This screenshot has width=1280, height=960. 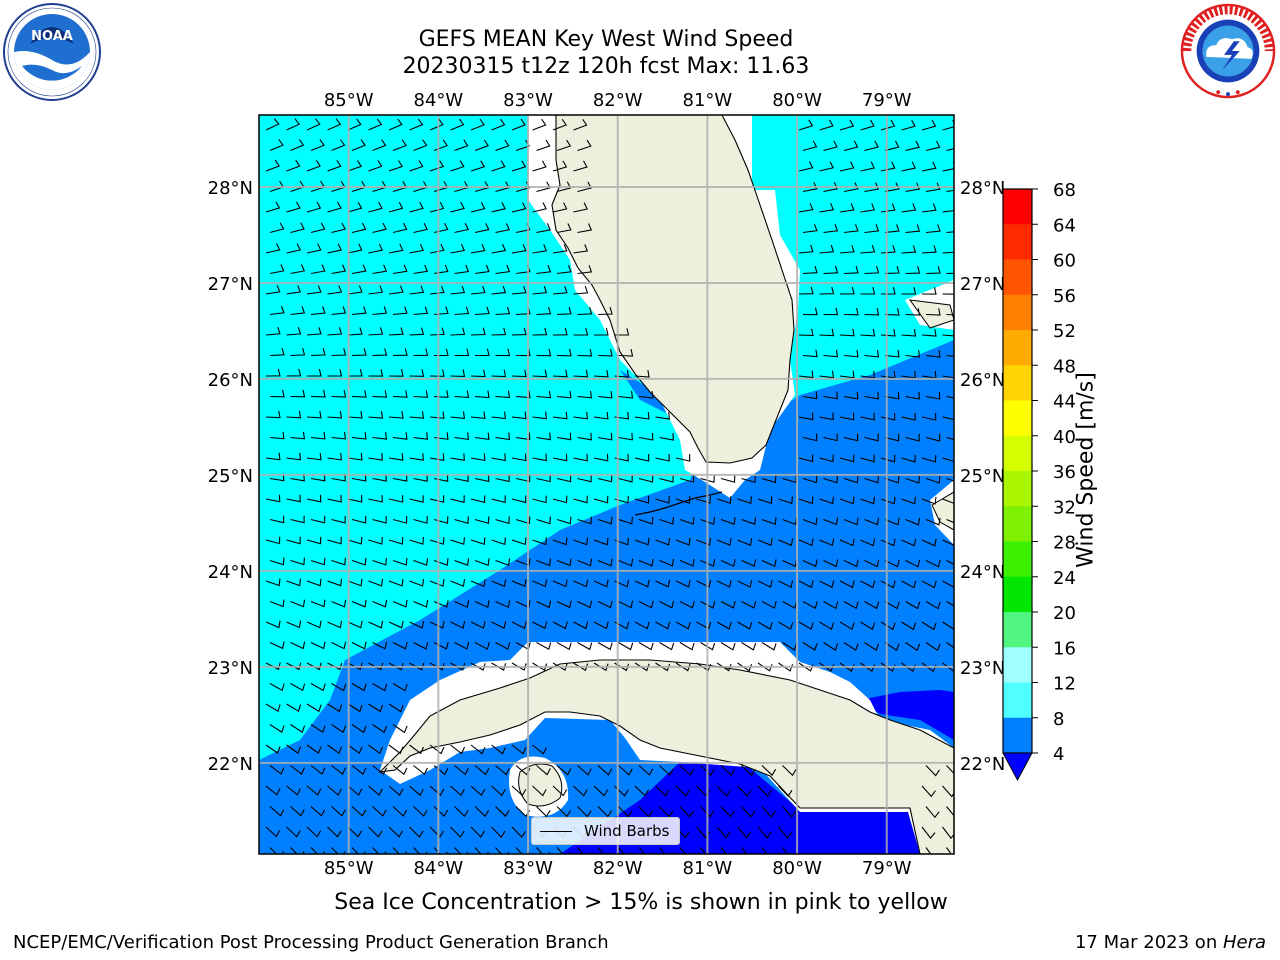 What do you see at coordinates (618, 868) in the screenshot?
I see `longitude-labels-bottom: 85°W 84°W 83°W 82°W 81°W 80°W 79°W` at bounding box center [618, 868].